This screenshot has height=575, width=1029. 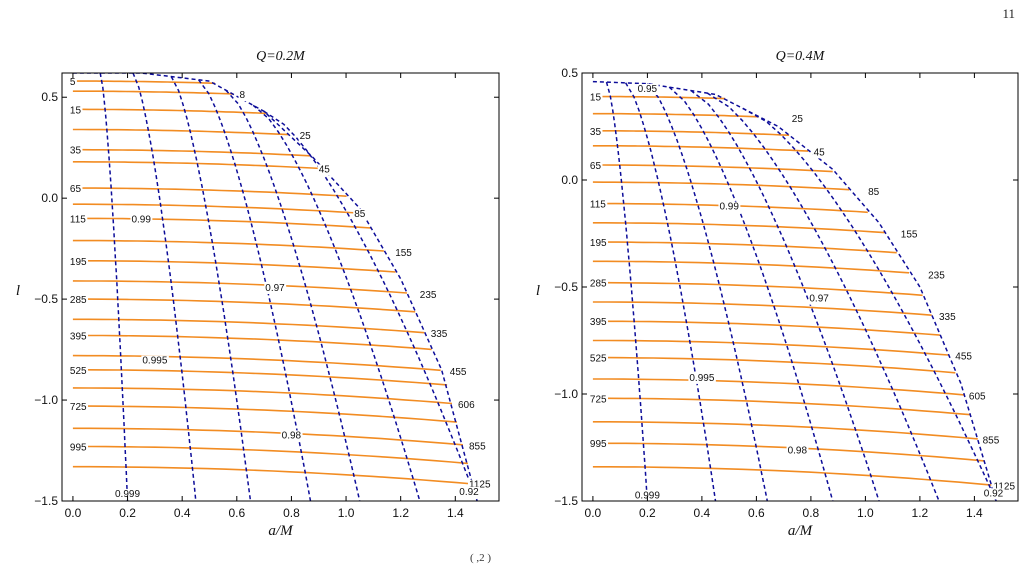 I want to click on orange-label-725: 725, so click(x=598, y=399).